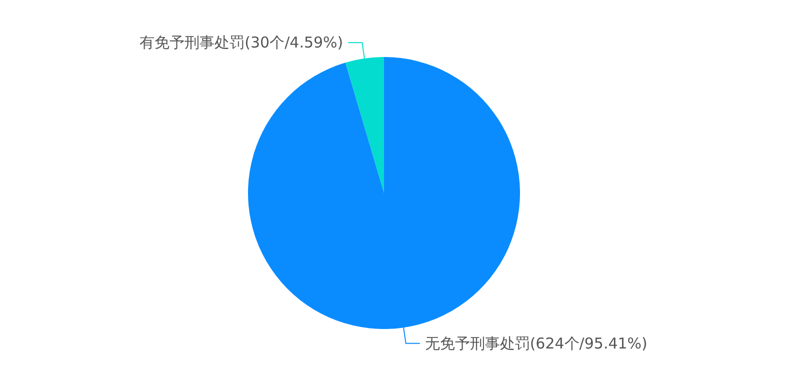 This screenshot has height=377, width=785. What do you see at coordinates (294, 43) in the screenshot?
I see `data-label: (30个/4.59%)` at bounding box center [294, 43].